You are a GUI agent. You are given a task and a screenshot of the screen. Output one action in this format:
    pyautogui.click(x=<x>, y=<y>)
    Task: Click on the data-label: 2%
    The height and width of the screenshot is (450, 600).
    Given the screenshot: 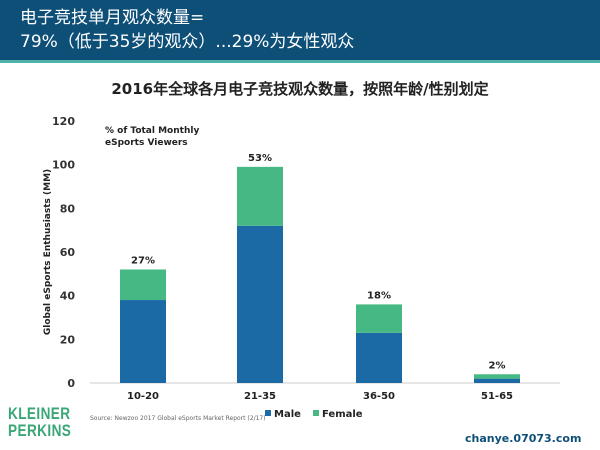 What is the action you would take?
    pyautogui.click(x=497, y=365)
    